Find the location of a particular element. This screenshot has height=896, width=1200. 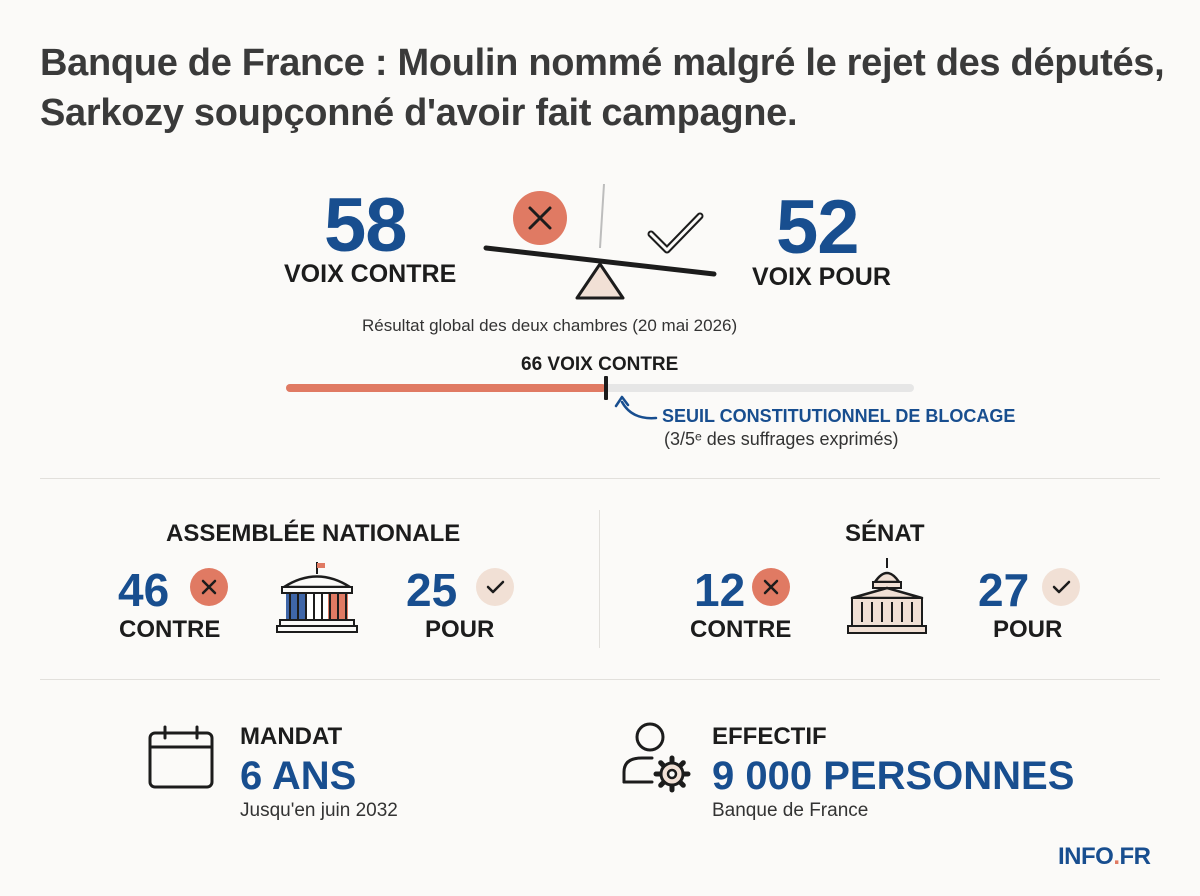

assemblee-contre-label: CONTRE is located at coordinates (170, 629).